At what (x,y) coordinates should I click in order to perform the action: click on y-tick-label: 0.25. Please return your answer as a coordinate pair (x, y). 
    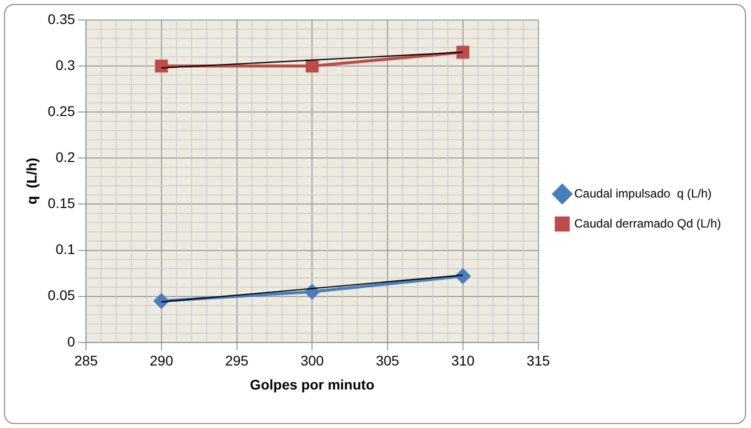
    Looking at the image, I should click on (62, 110).